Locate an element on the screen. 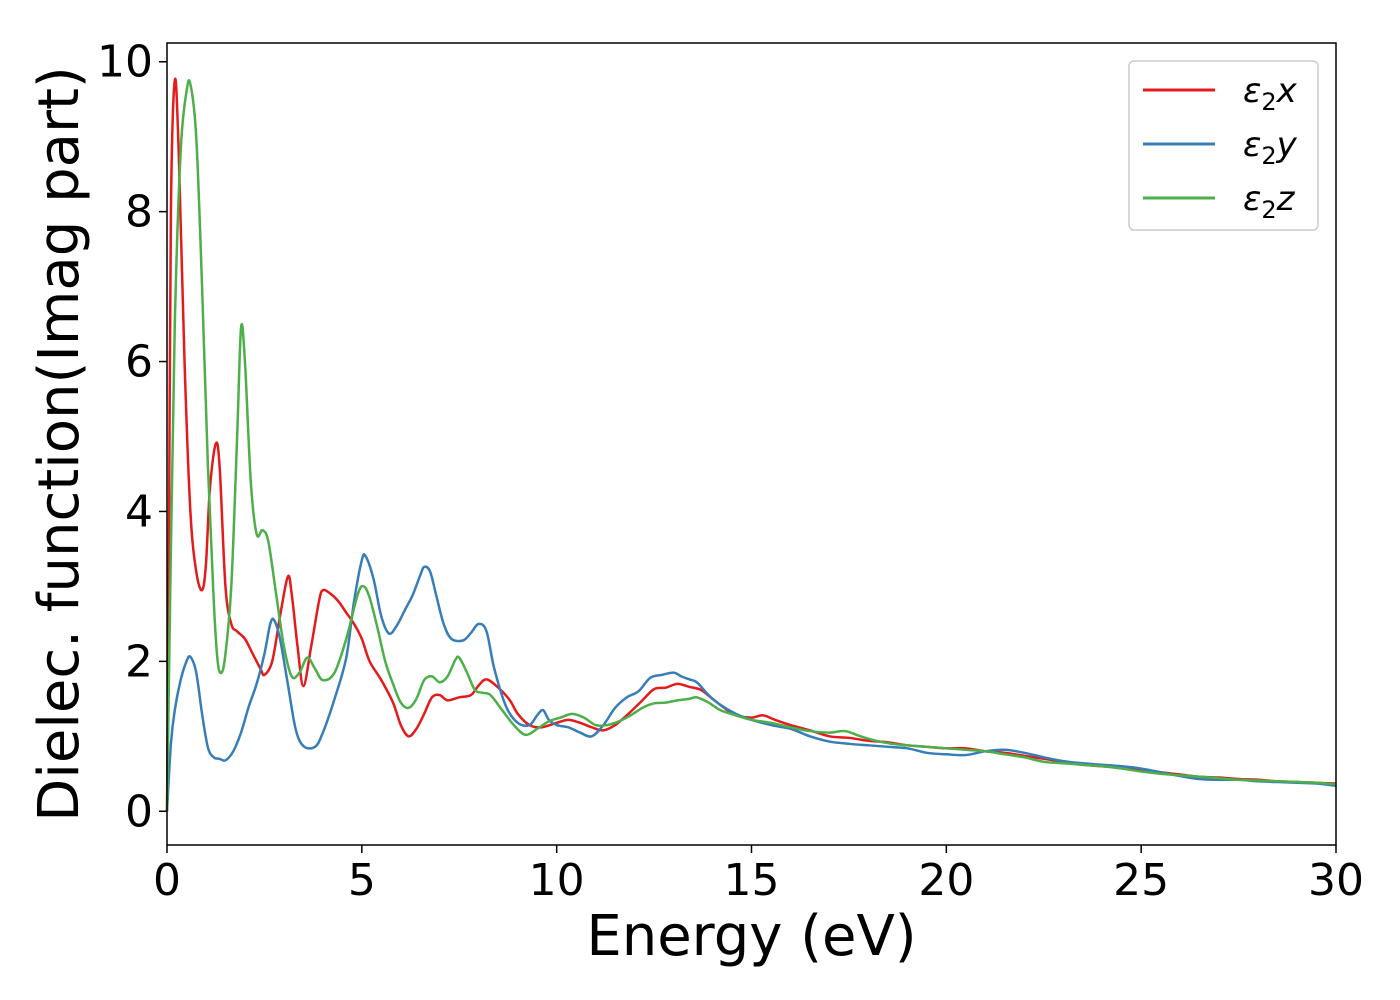 The image size is (1400, 1000). y-axis-label: Dielec. function(Imag part) is located at coordinates (59, 444).